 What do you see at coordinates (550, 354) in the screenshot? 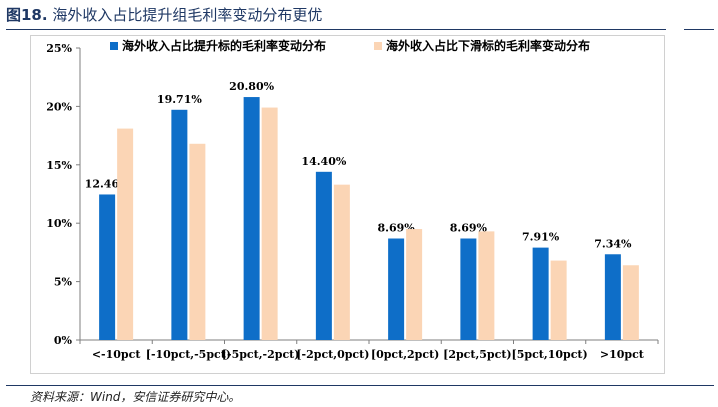
I see `x-tick-label: [5pct,10pct)` at bounding box center [550, 354].